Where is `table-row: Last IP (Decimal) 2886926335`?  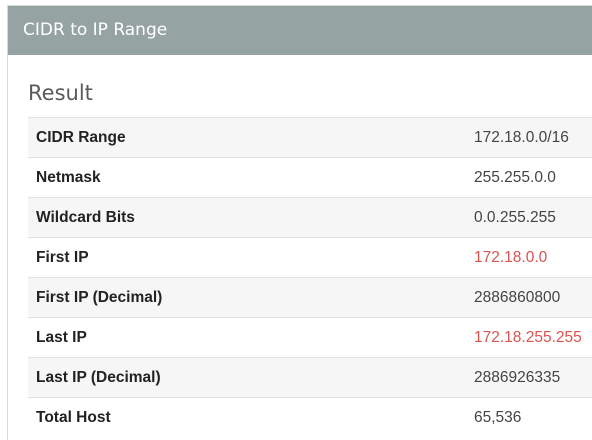
table-row: Last IP (Decimal) 2886926335 is located at coordinates (310, 377).